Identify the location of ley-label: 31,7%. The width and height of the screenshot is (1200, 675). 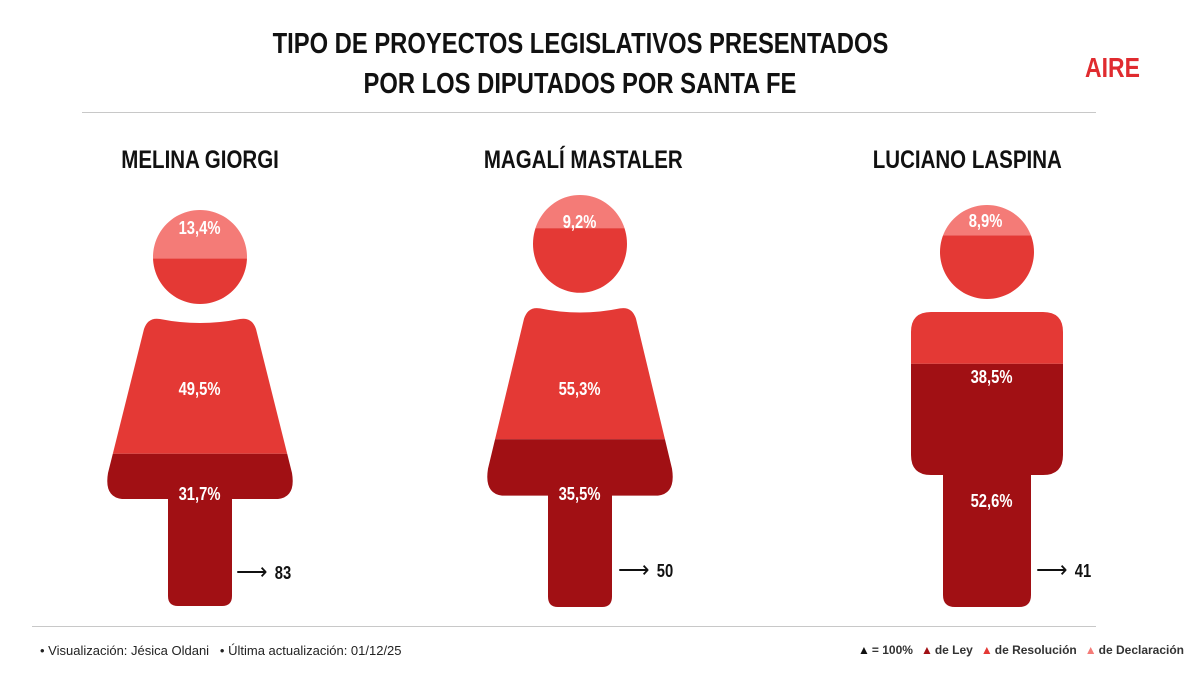
(200, 494).